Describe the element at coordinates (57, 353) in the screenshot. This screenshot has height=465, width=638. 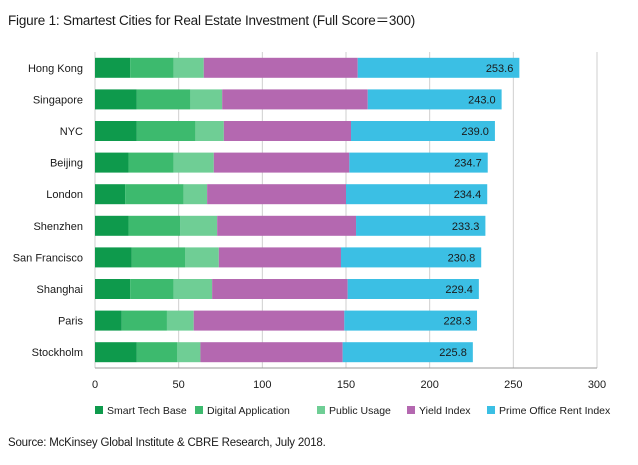
I see `category-label: Stockholm` at that location.